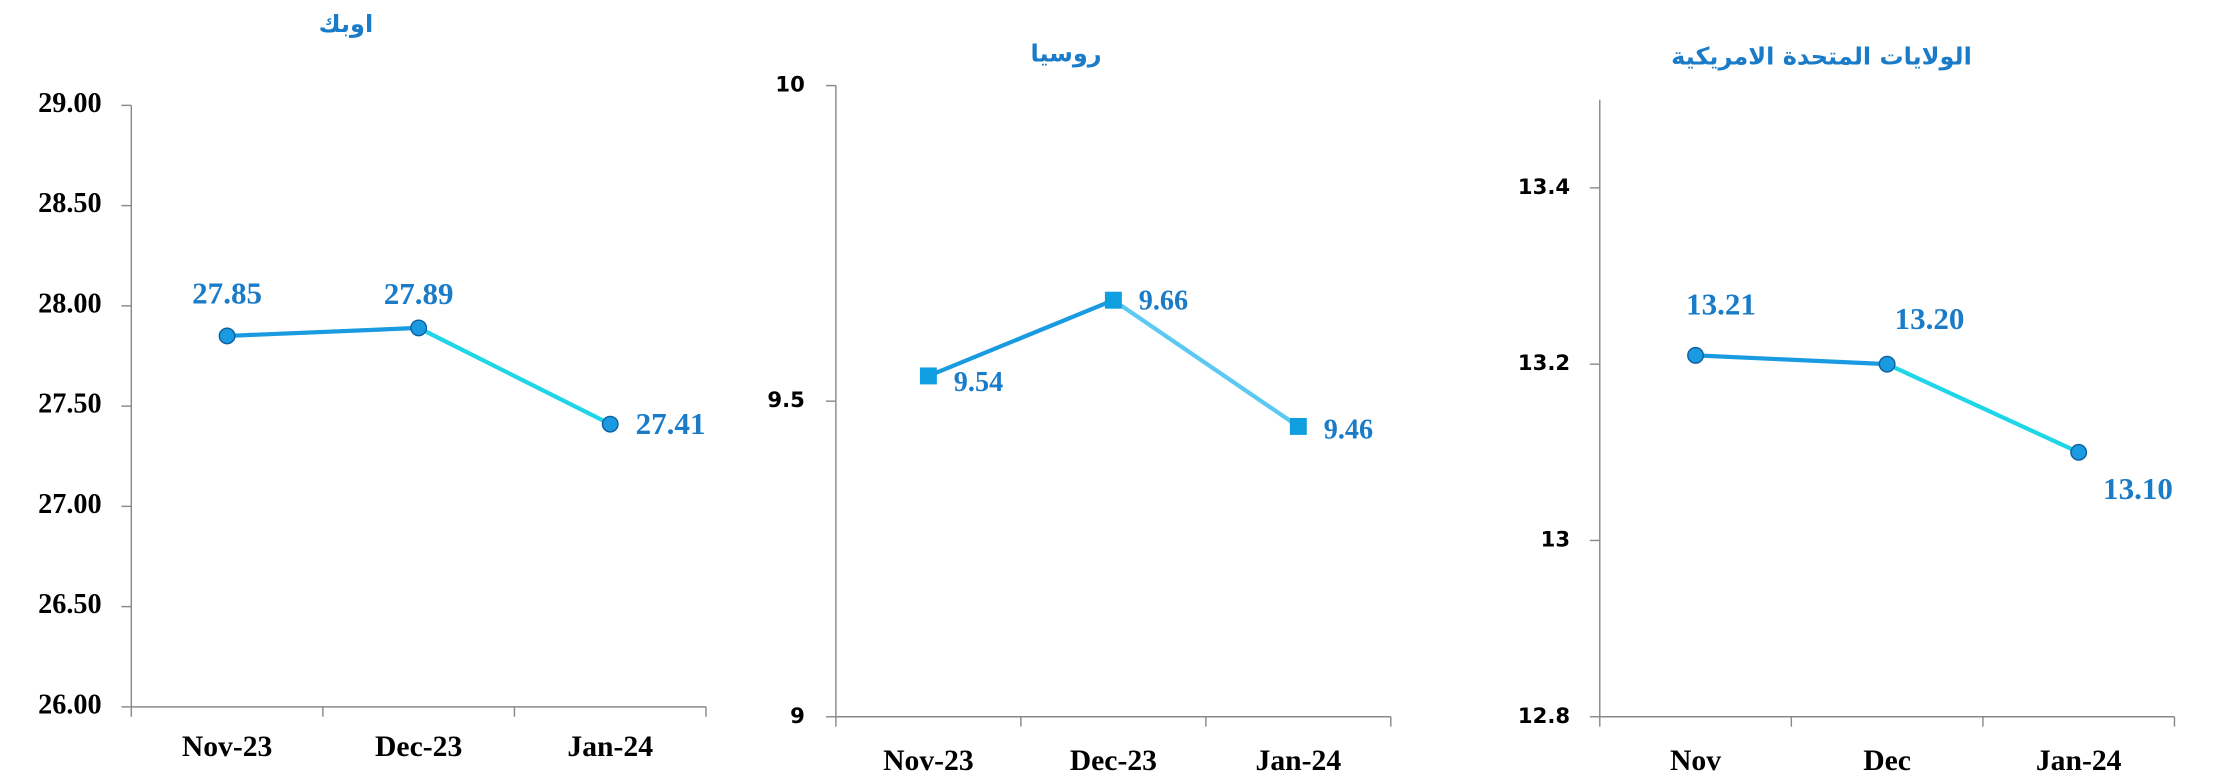 The height and width of the screenshot is (784, 2214). Describe the element at coordinates (978, 382) in the screenshot. I see `data-label: 9.54` at that location.